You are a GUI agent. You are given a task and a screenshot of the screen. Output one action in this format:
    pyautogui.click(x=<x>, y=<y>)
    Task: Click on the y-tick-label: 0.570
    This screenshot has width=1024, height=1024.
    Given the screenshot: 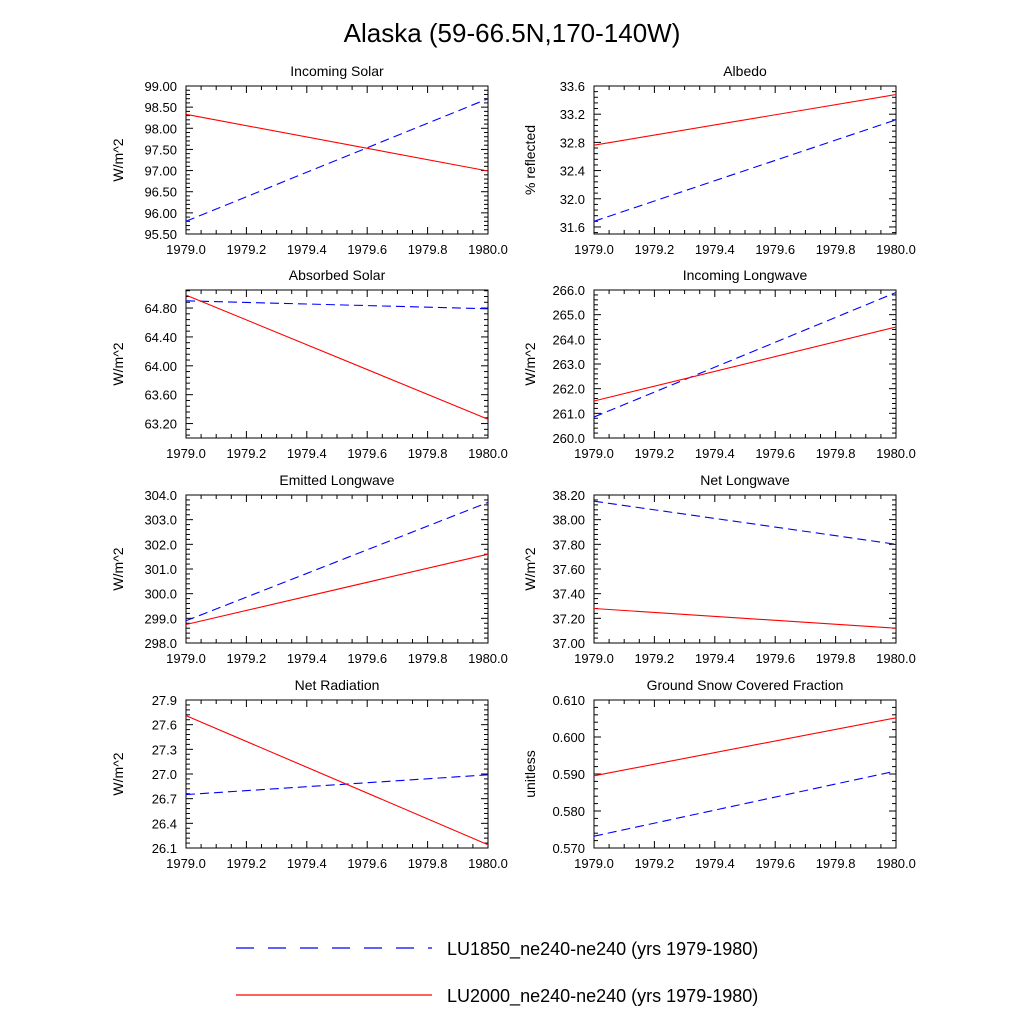 What is the action you would take?
    pyautogui.click(x=568, y=848)
    